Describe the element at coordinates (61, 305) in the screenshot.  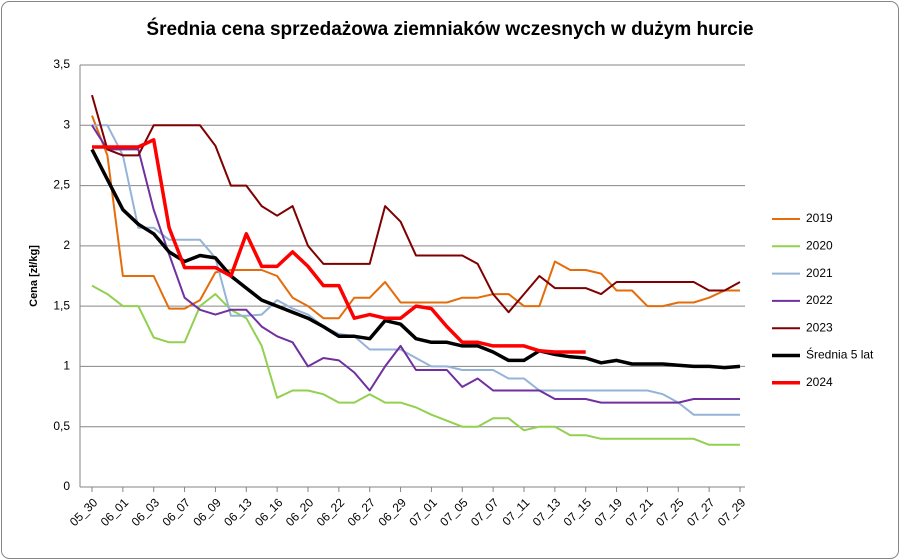
I see `y-tick-label: 1,5` at that location.